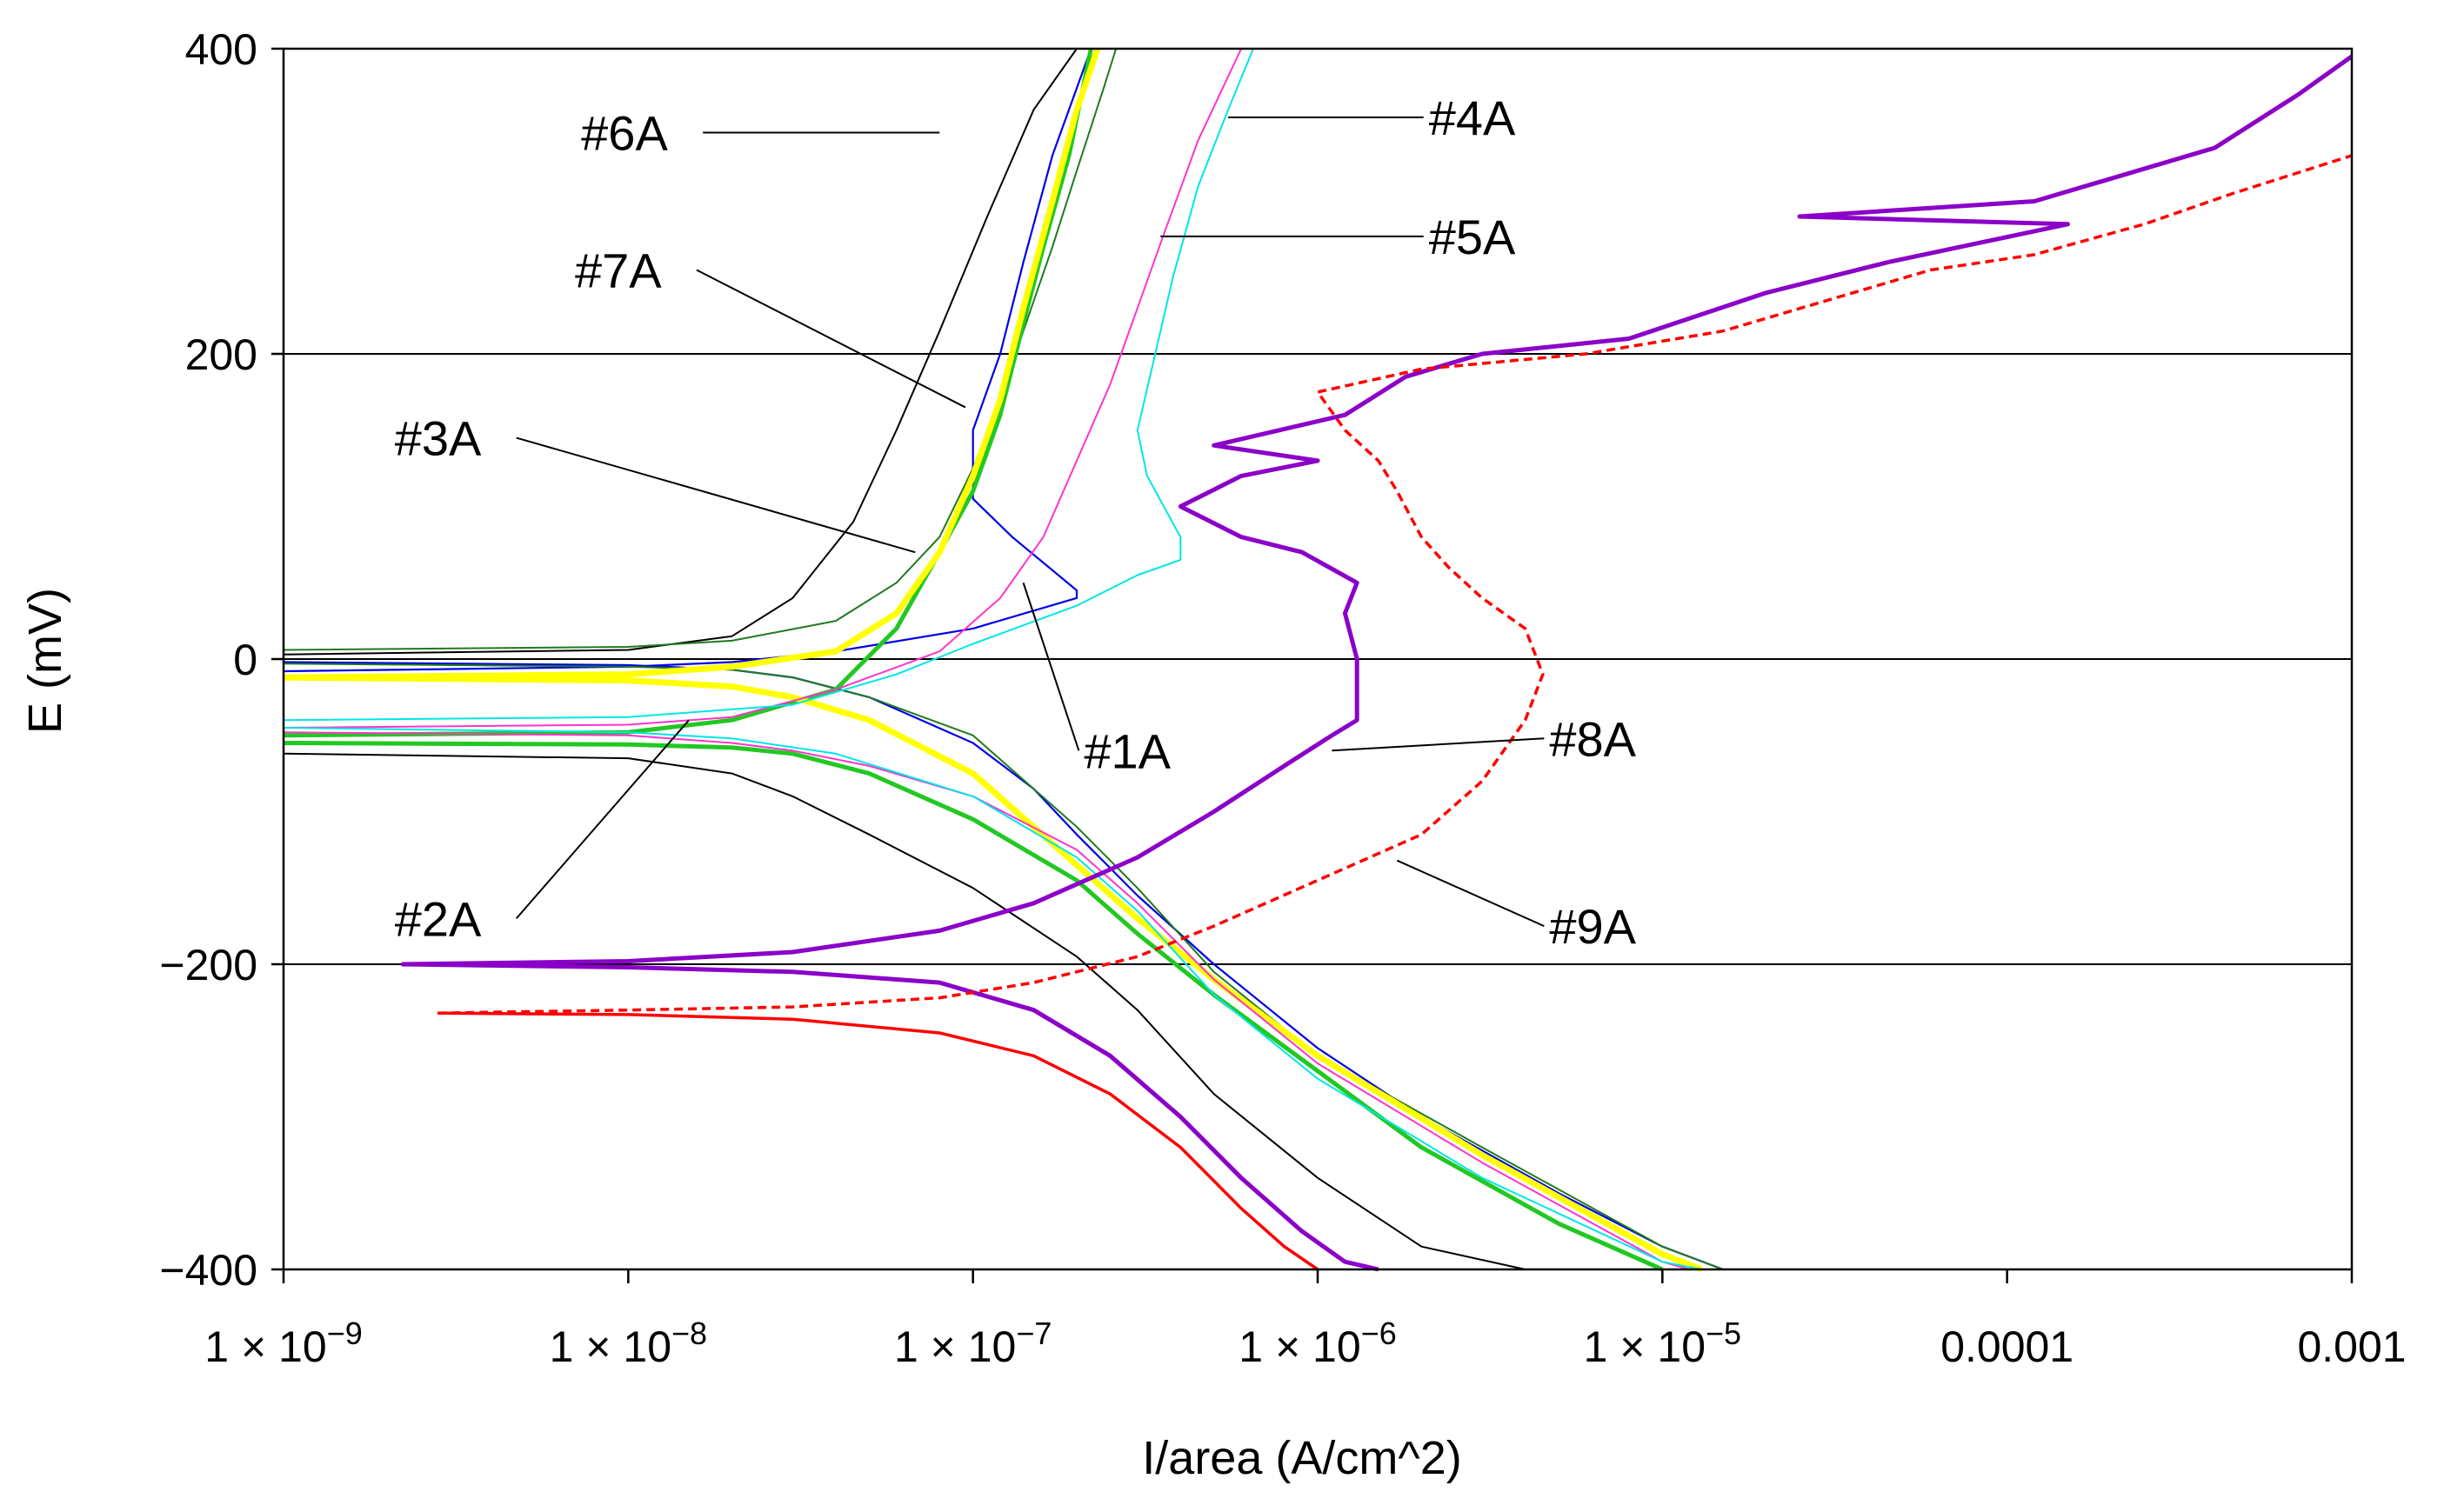 This screenshot has width=2444, height=1512. I want to click on annotation-leader-8A, so click(1438, 744).